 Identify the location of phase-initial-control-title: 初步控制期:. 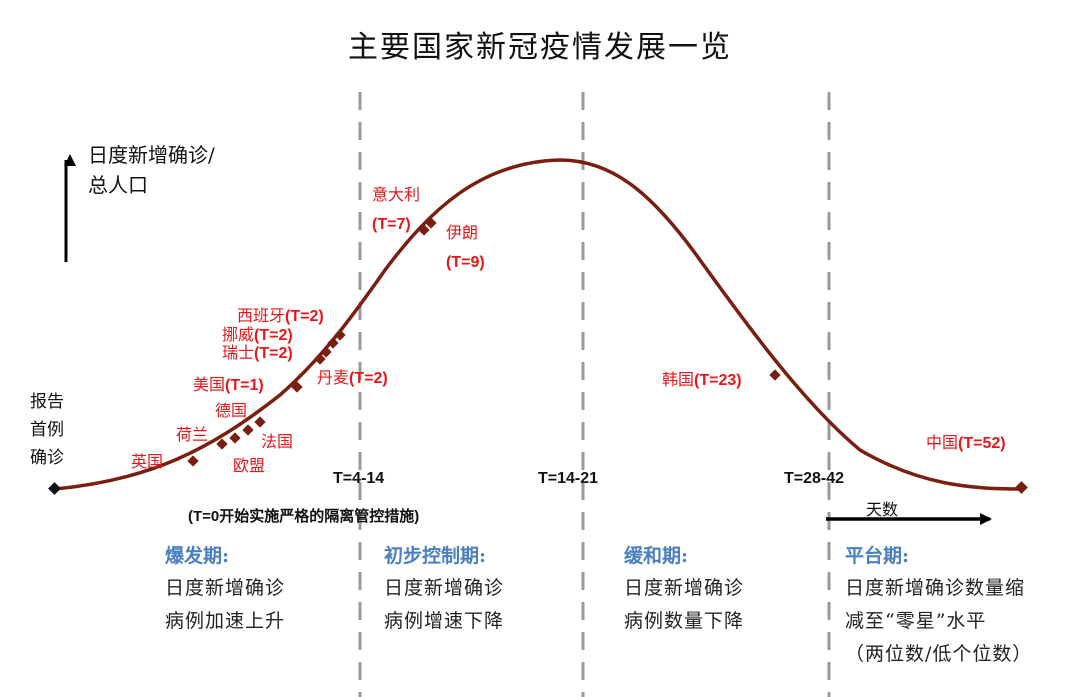
(435, 556).